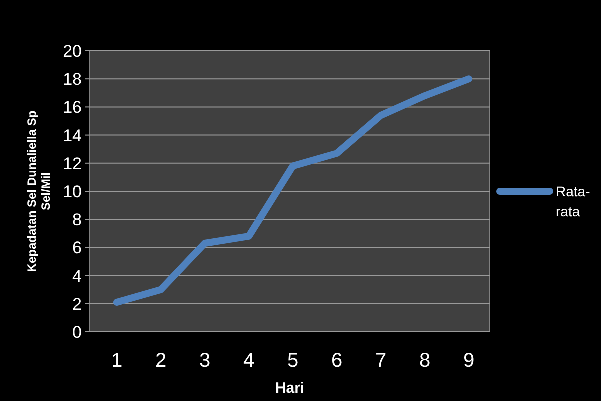  I want to click on x-tick-label: 8, so click(425, 361).